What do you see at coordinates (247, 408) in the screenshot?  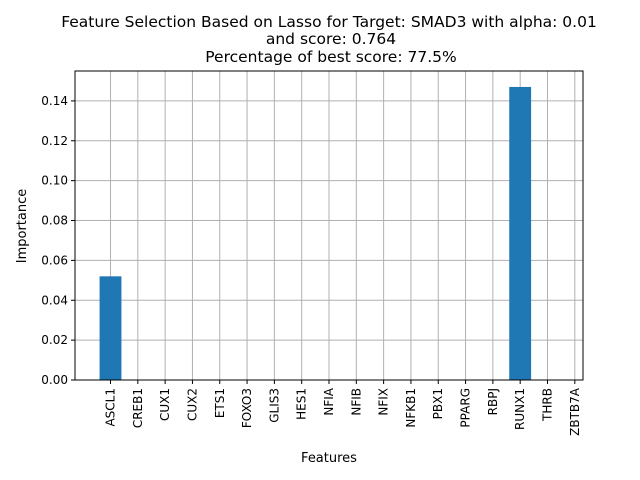 I see `x-tick-label: FOXO3` at bounding box center [247, 408].